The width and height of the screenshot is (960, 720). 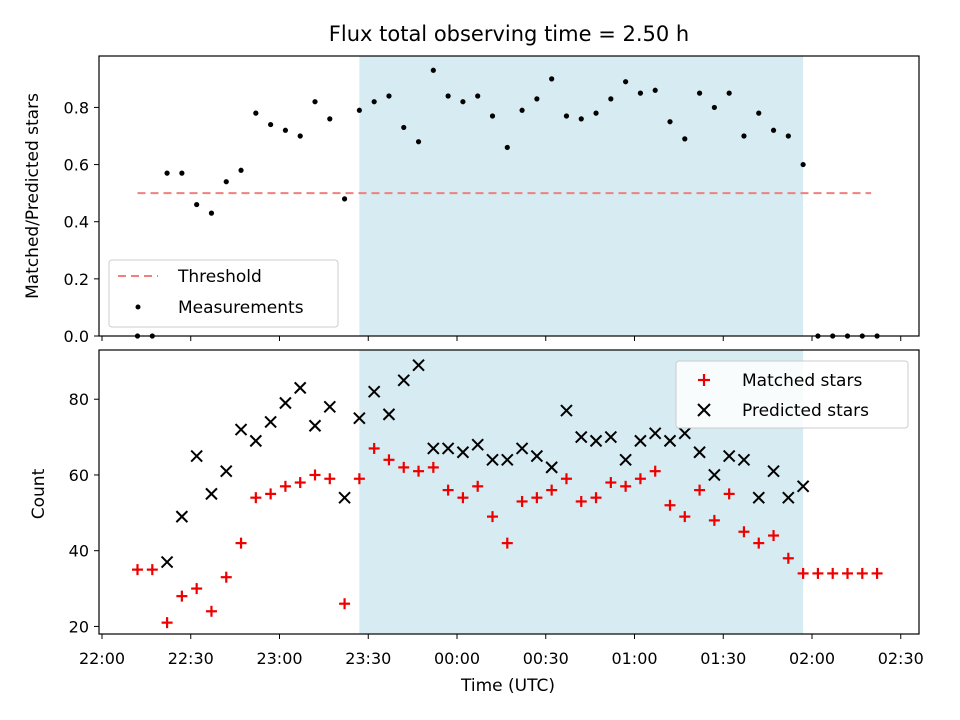 I want to click on x-tick-label: 23:00, so click(x=279, y=658).